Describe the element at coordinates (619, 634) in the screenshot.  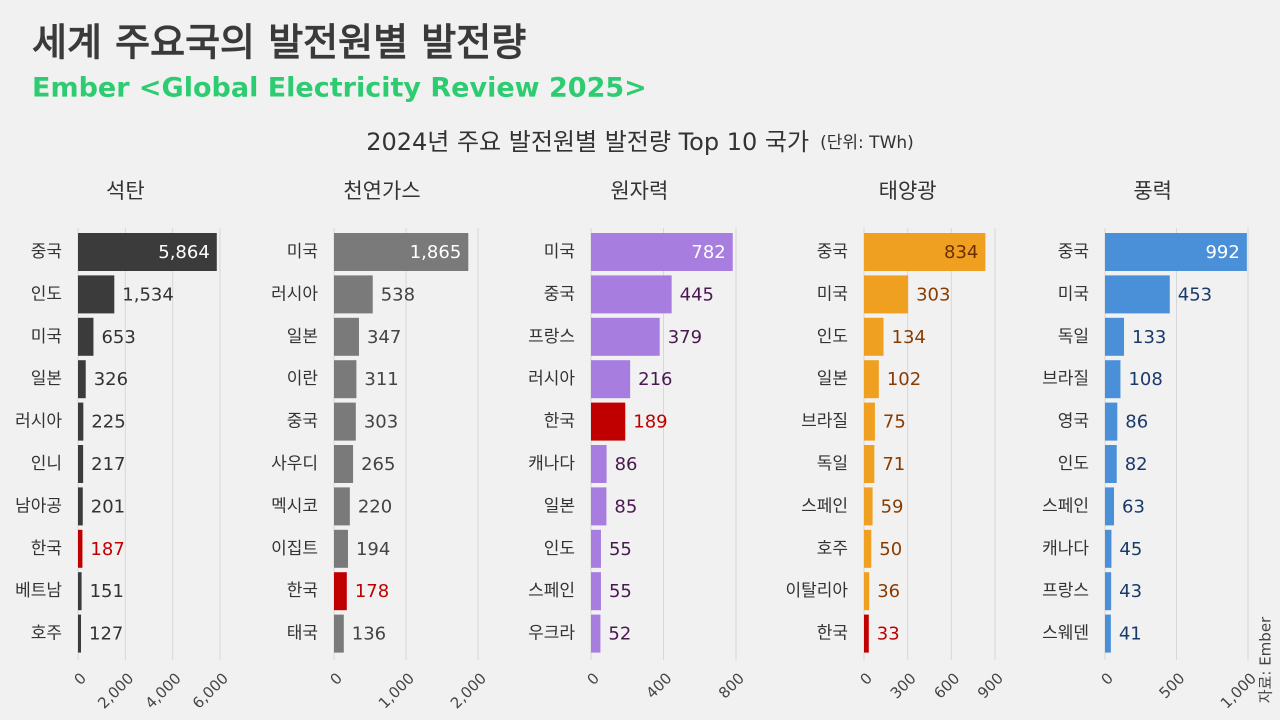
I see `value-label: 52` at that location.